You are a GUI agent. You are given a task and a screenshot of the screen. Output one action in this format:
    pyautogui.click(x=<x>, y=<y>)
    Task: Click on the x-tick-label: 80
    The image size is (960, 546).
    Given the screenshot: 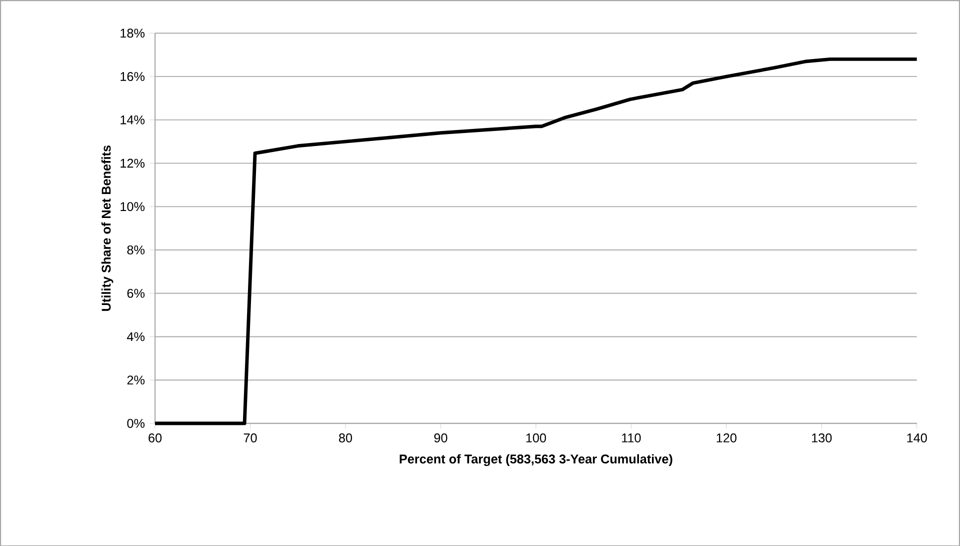 What is the action you would take?
    pyautogui.click(x=345, y=437)
    